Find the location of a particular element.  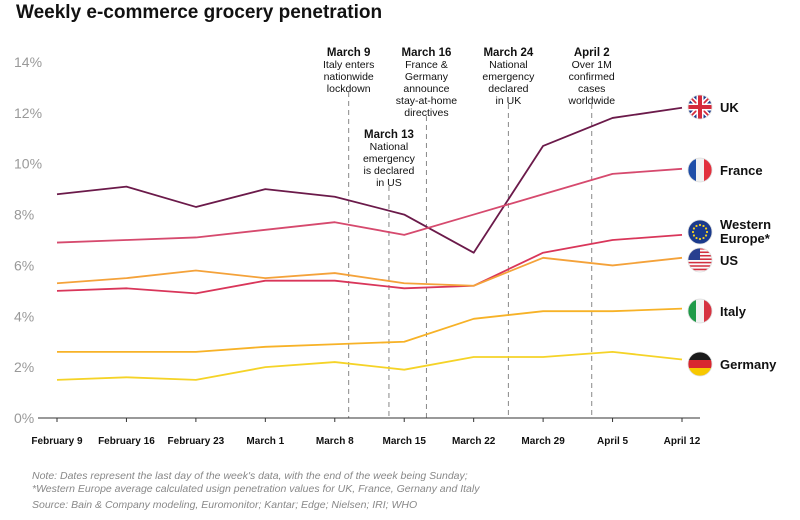

x-tick-label: March 15 is located at coordinates (405, 441).